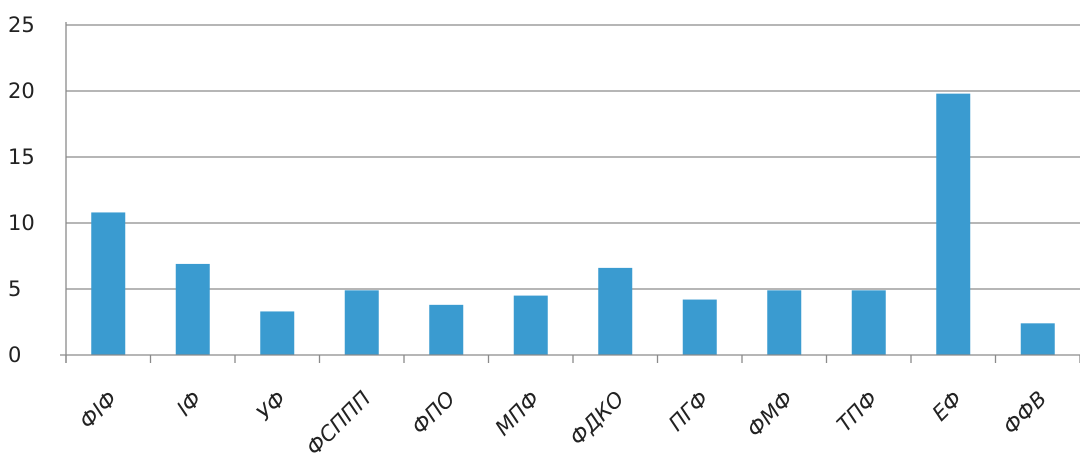  Describe the element at coordinates (21, 91) in the screenshot. I see `y-tick-label: 20` at that location.